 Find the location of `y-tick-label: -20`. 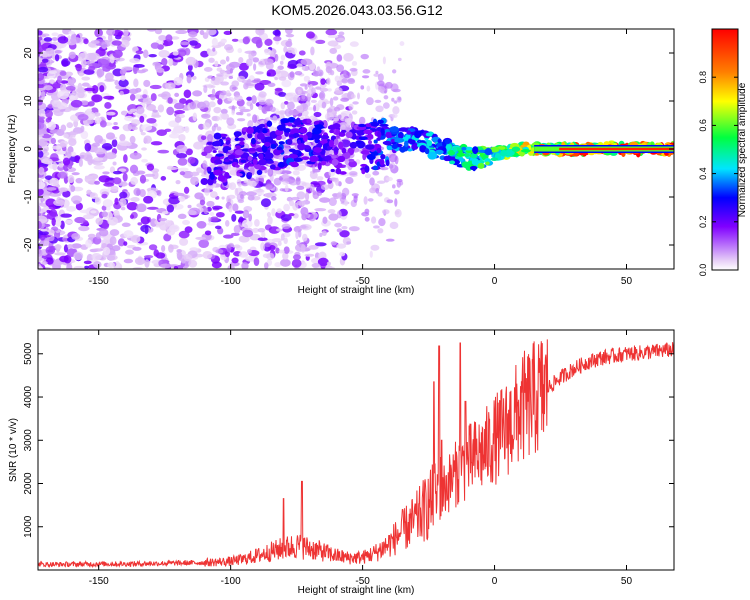

y-tick-label: -20 is located at coordinates (28, 244).